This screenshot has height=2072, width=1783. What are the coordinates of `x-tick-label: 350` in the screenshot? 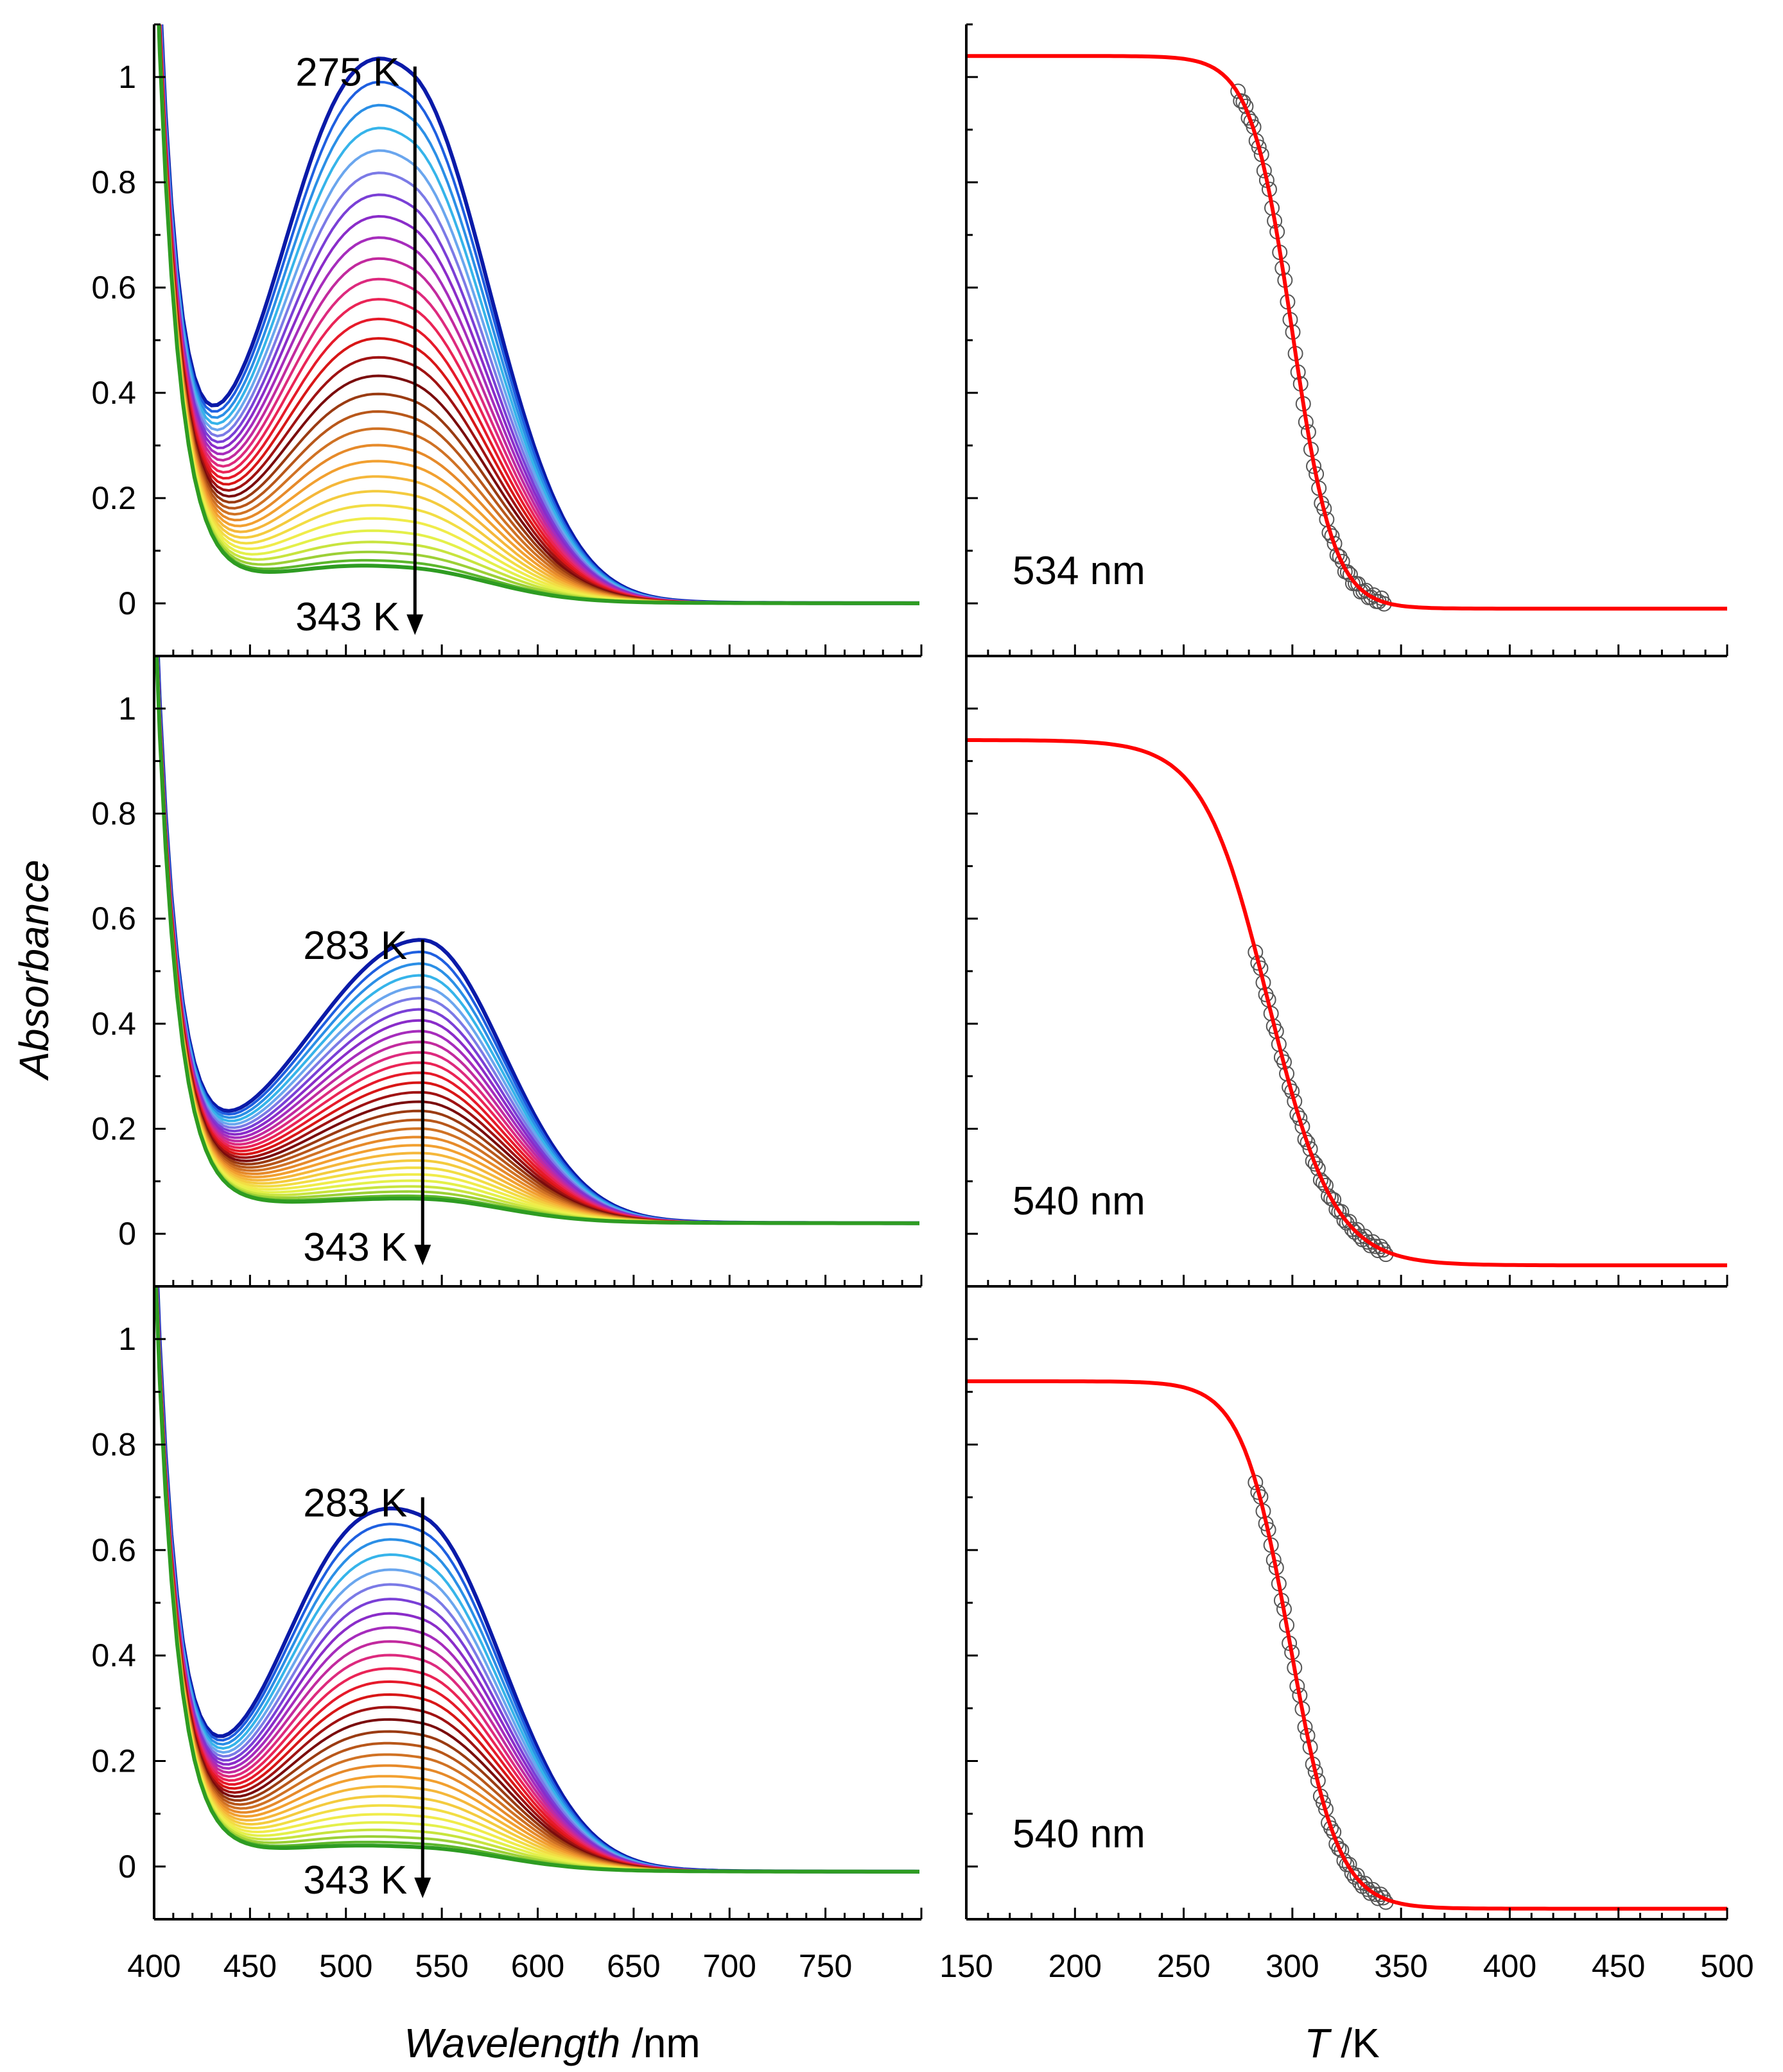 It's located at (1401, 1966).